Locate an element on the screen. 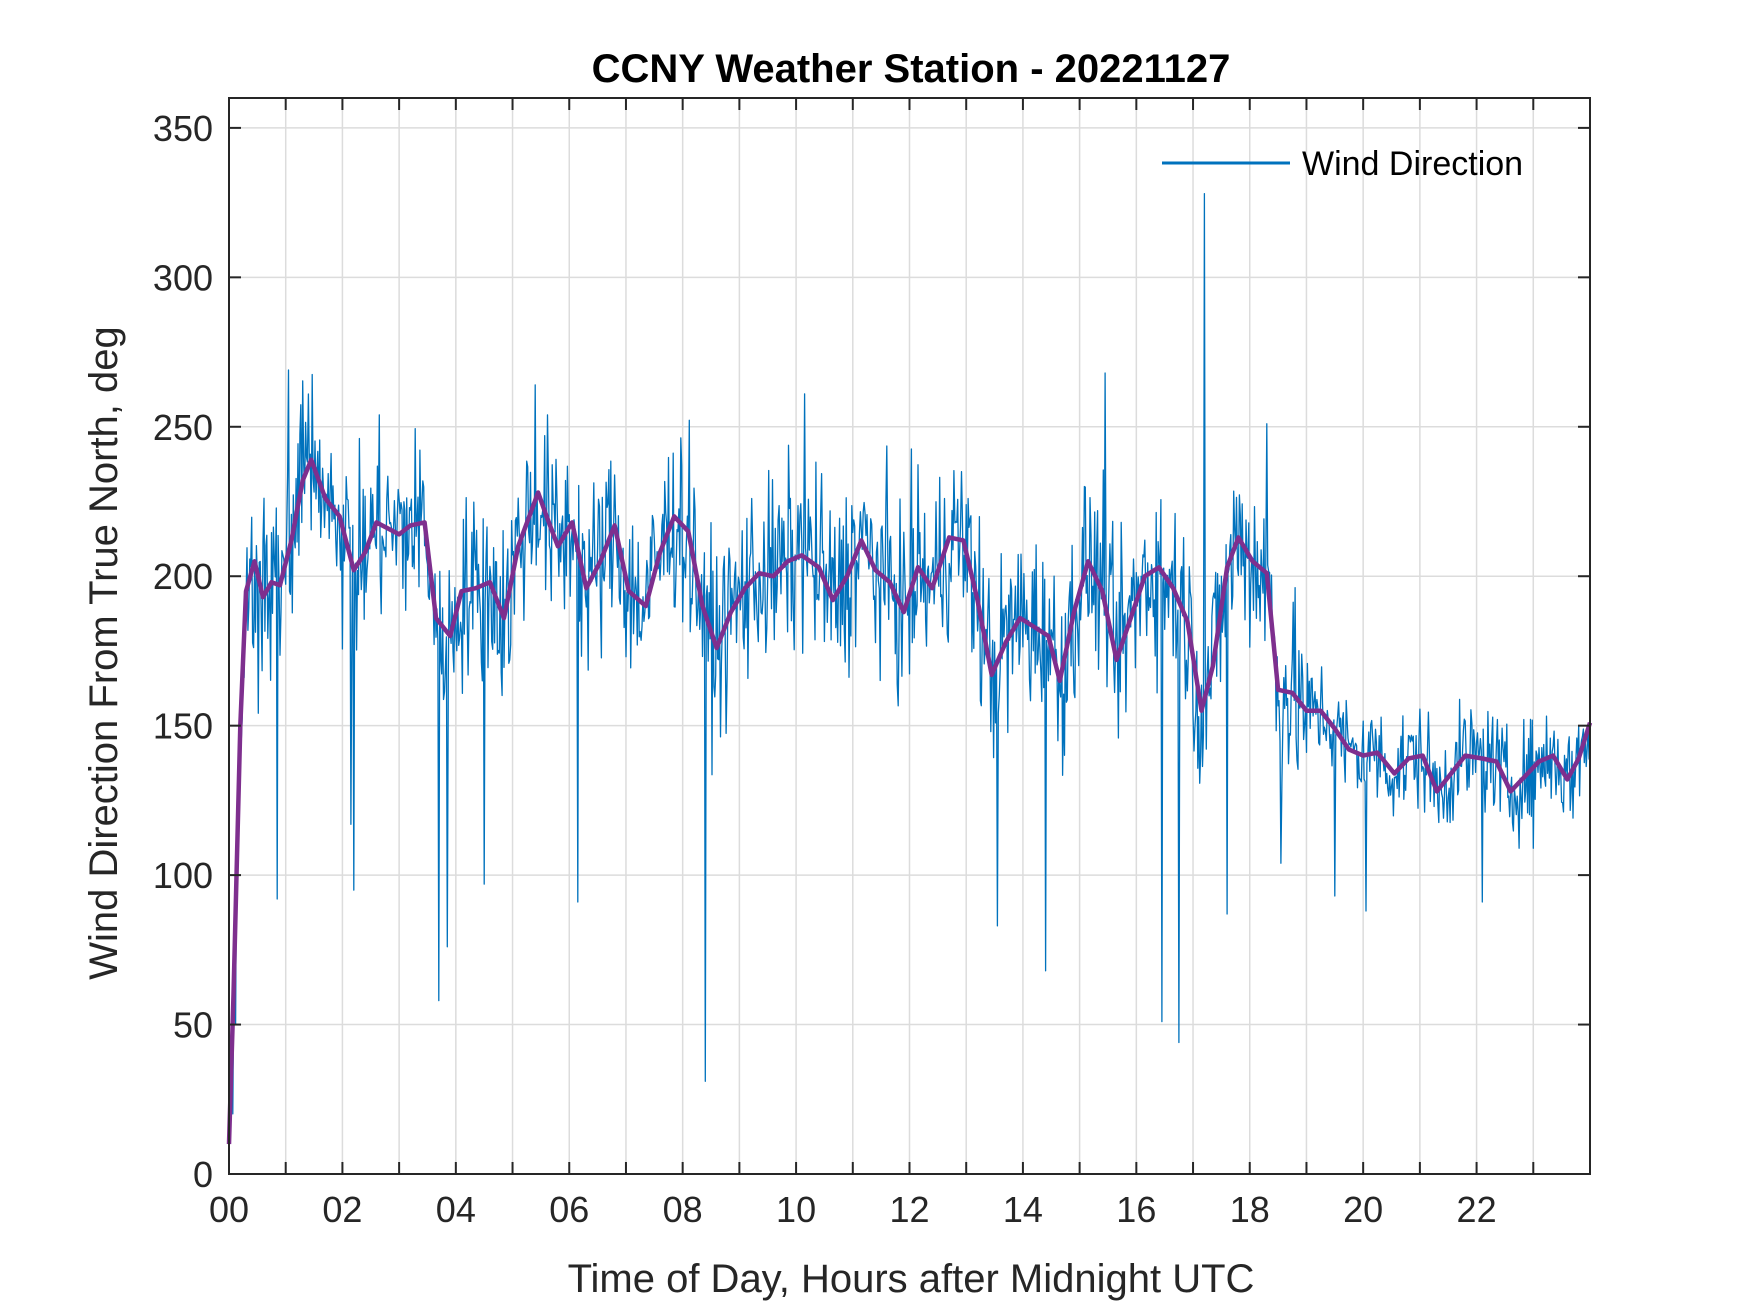 The image size is (1750, 1313). y-tick-label: 50 is located at coordinates (193, 1025).